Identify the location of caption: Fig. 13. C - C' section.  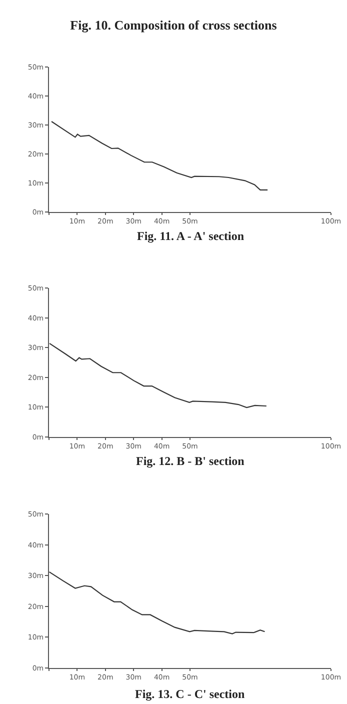
(190, 694).